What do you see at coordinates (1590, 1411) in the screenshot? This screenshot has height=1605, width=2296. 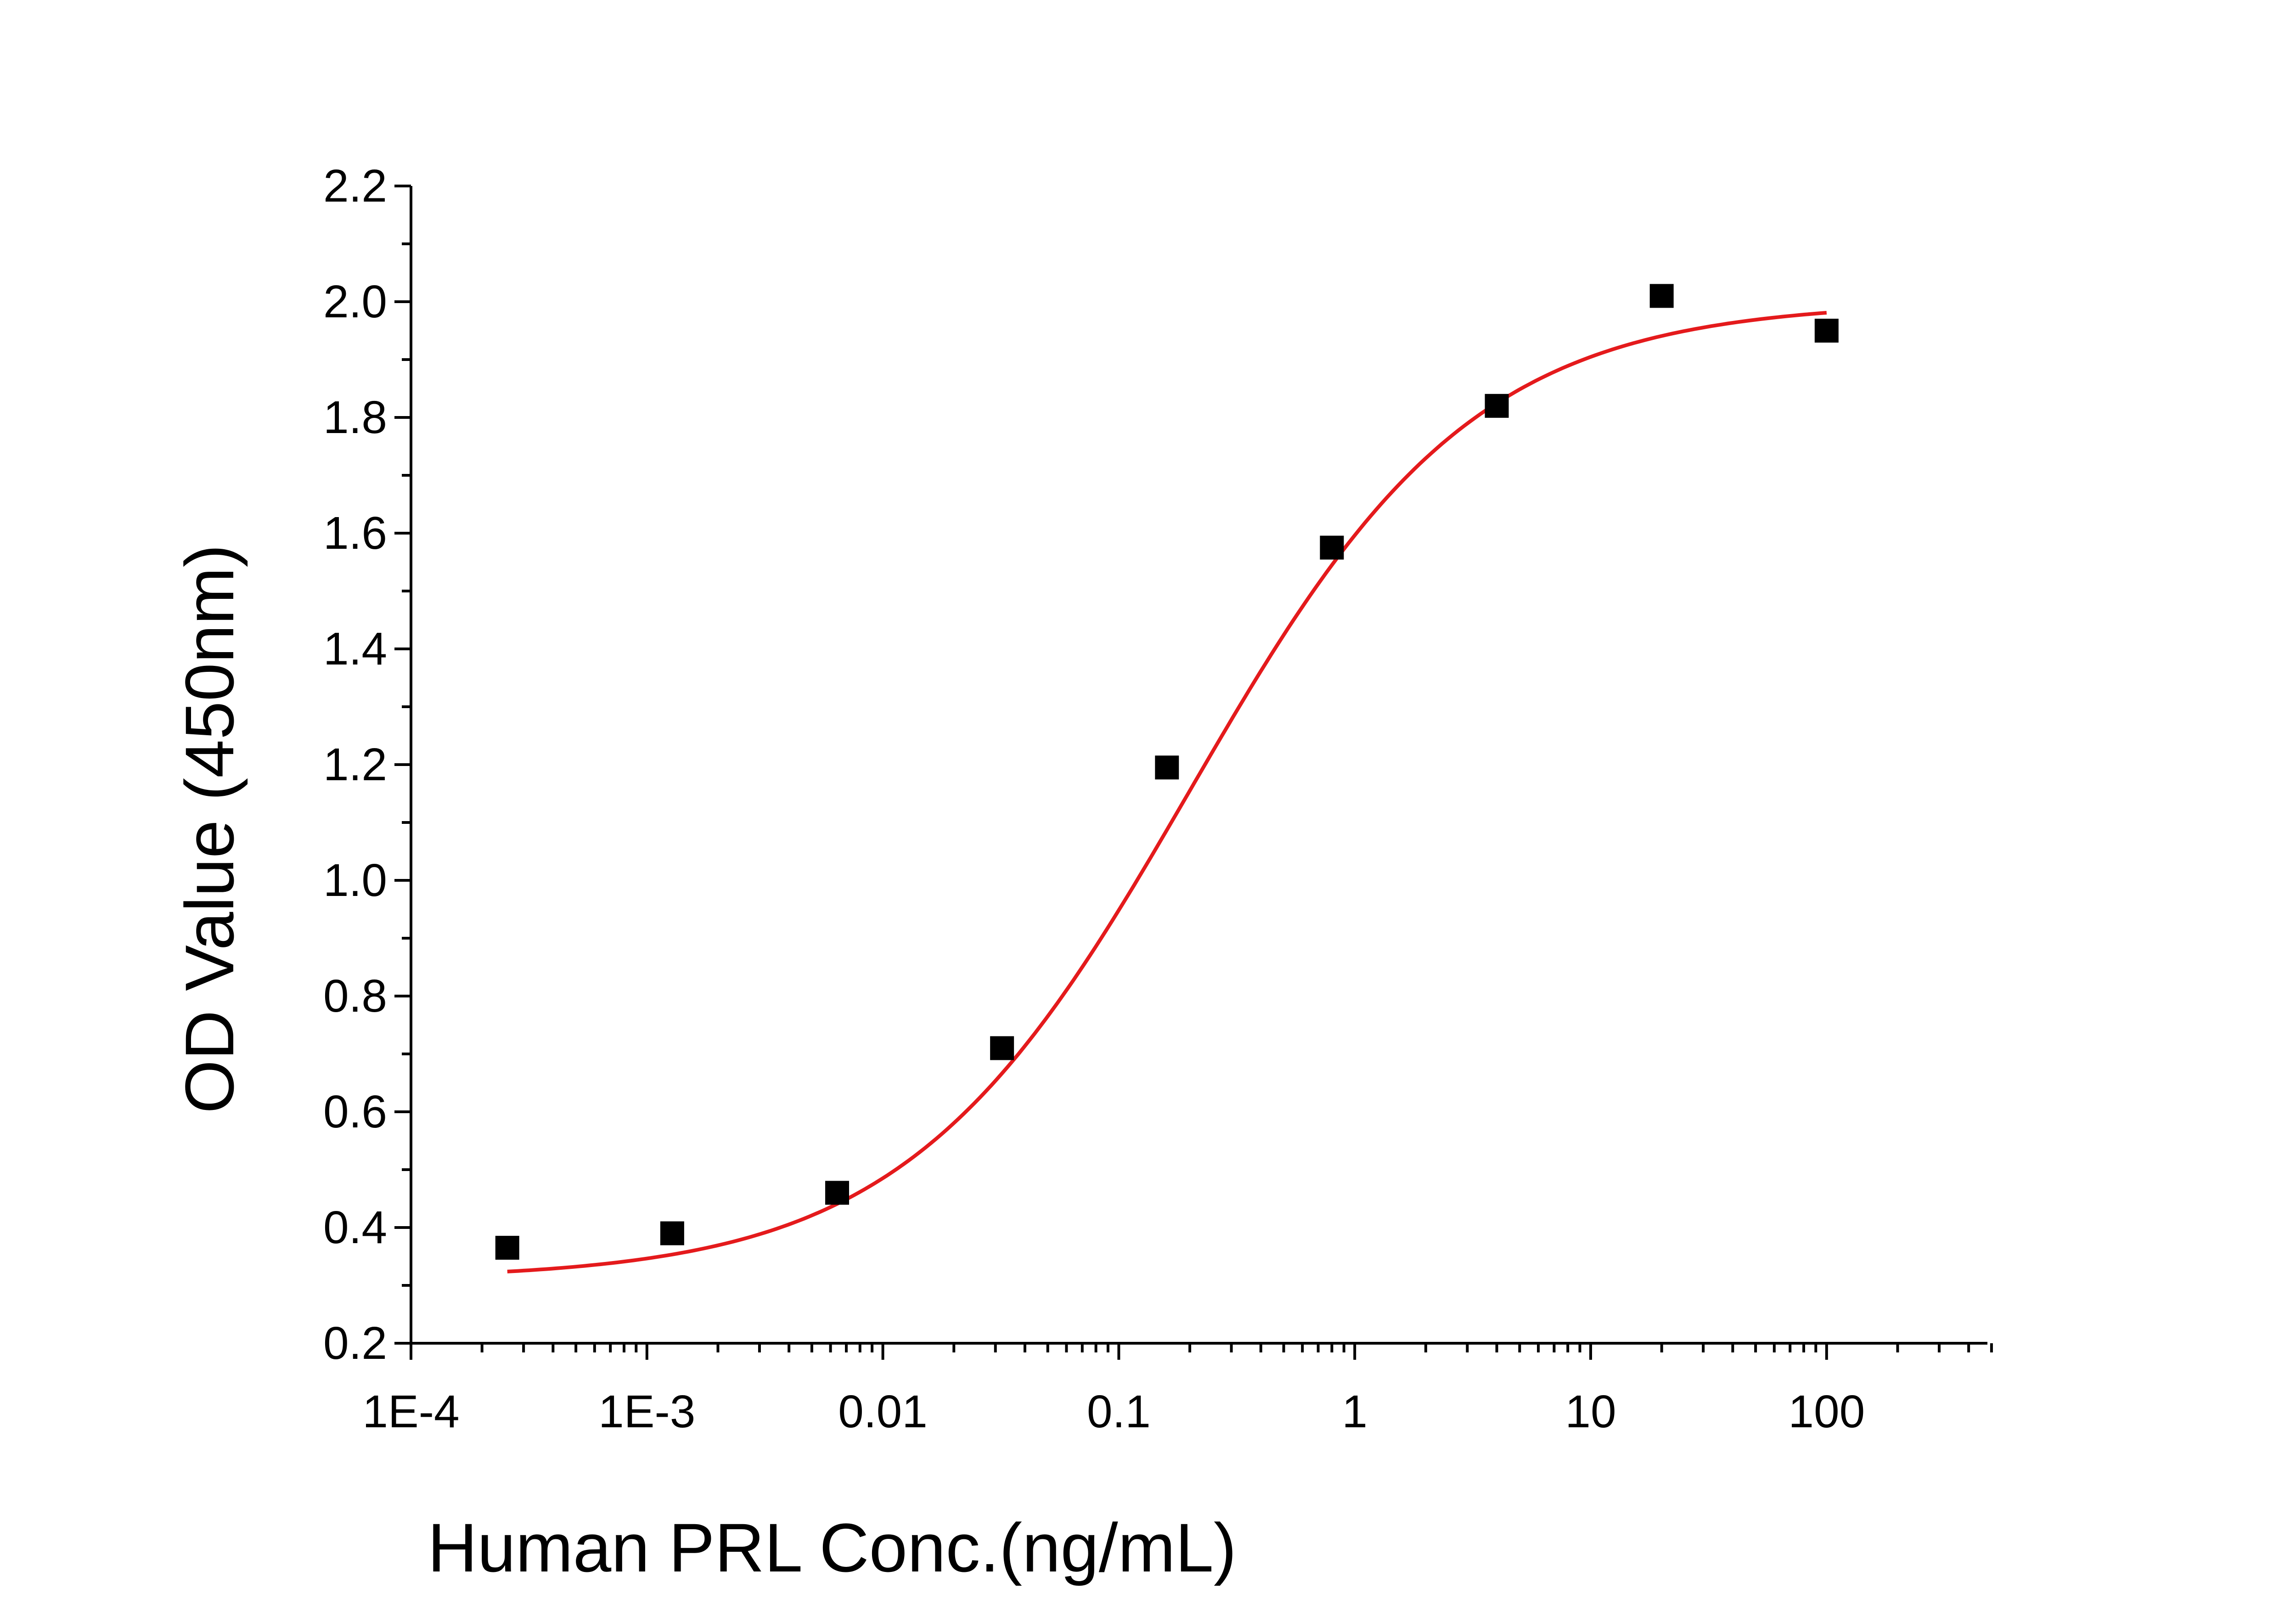 I see `x-tick-label: 10` at bounding box center [1590, 1411].